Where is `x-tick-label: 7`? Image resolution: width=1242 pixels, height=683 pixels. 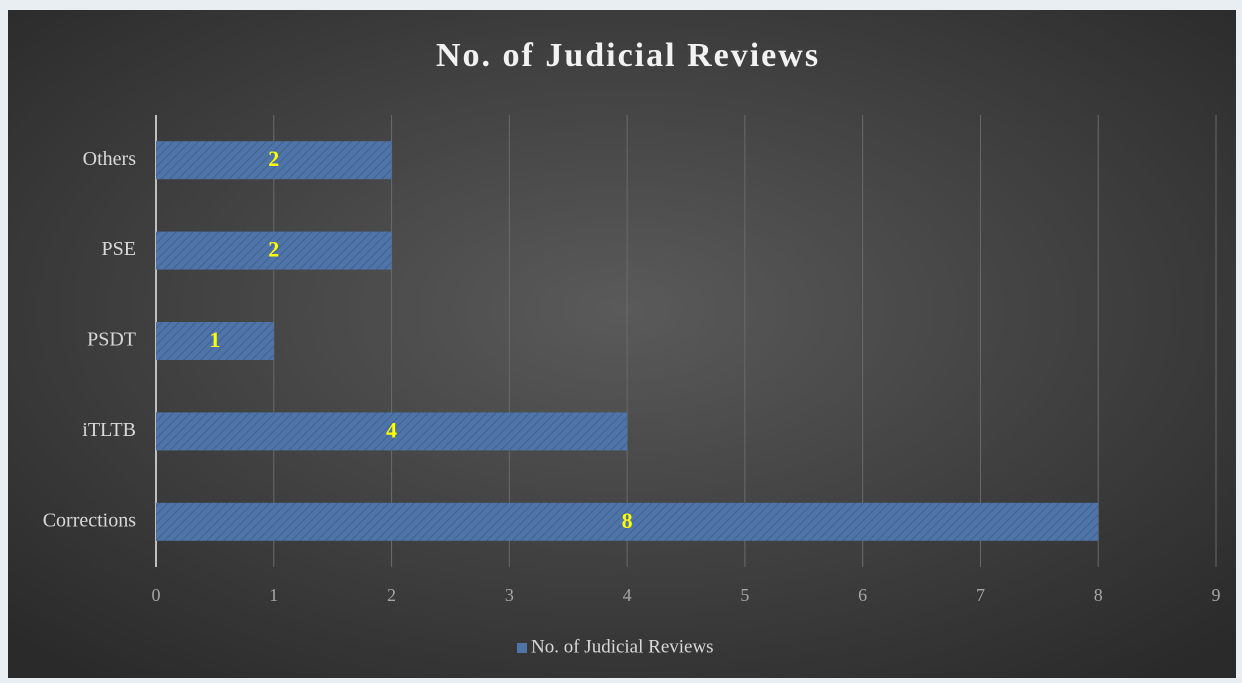 x-tick-label: 7 is located at coordinates (980, 595).